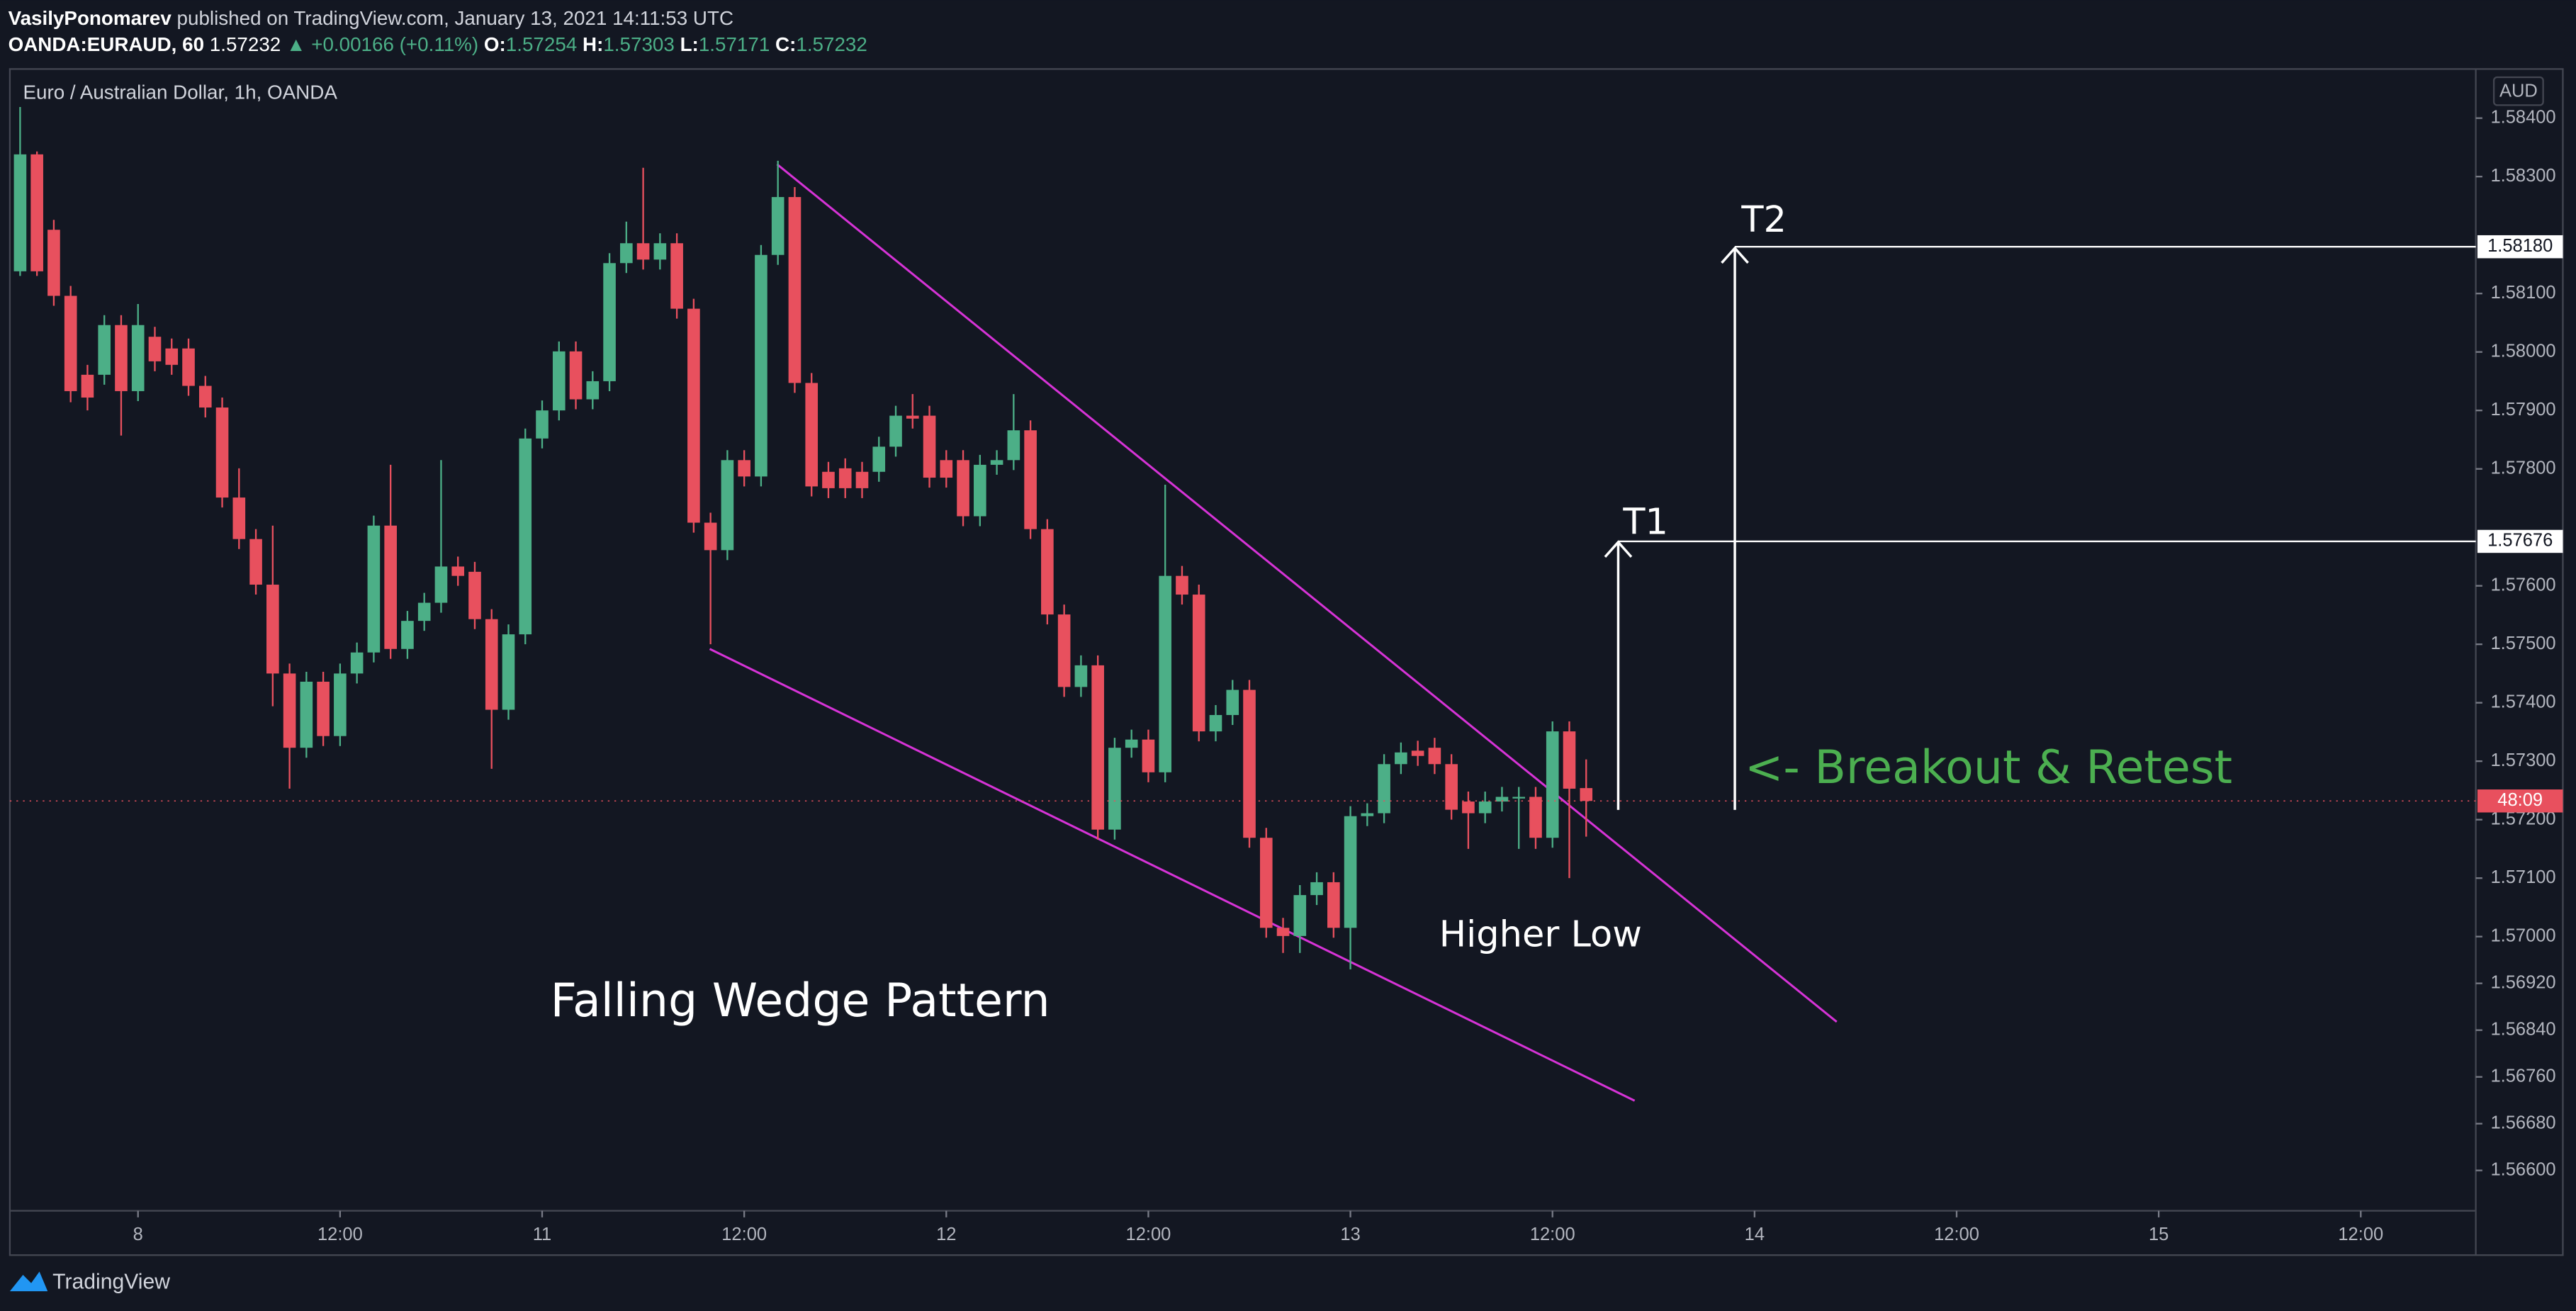  I want to click on y-tick-label: 1.56840, so click(2522, 1029).